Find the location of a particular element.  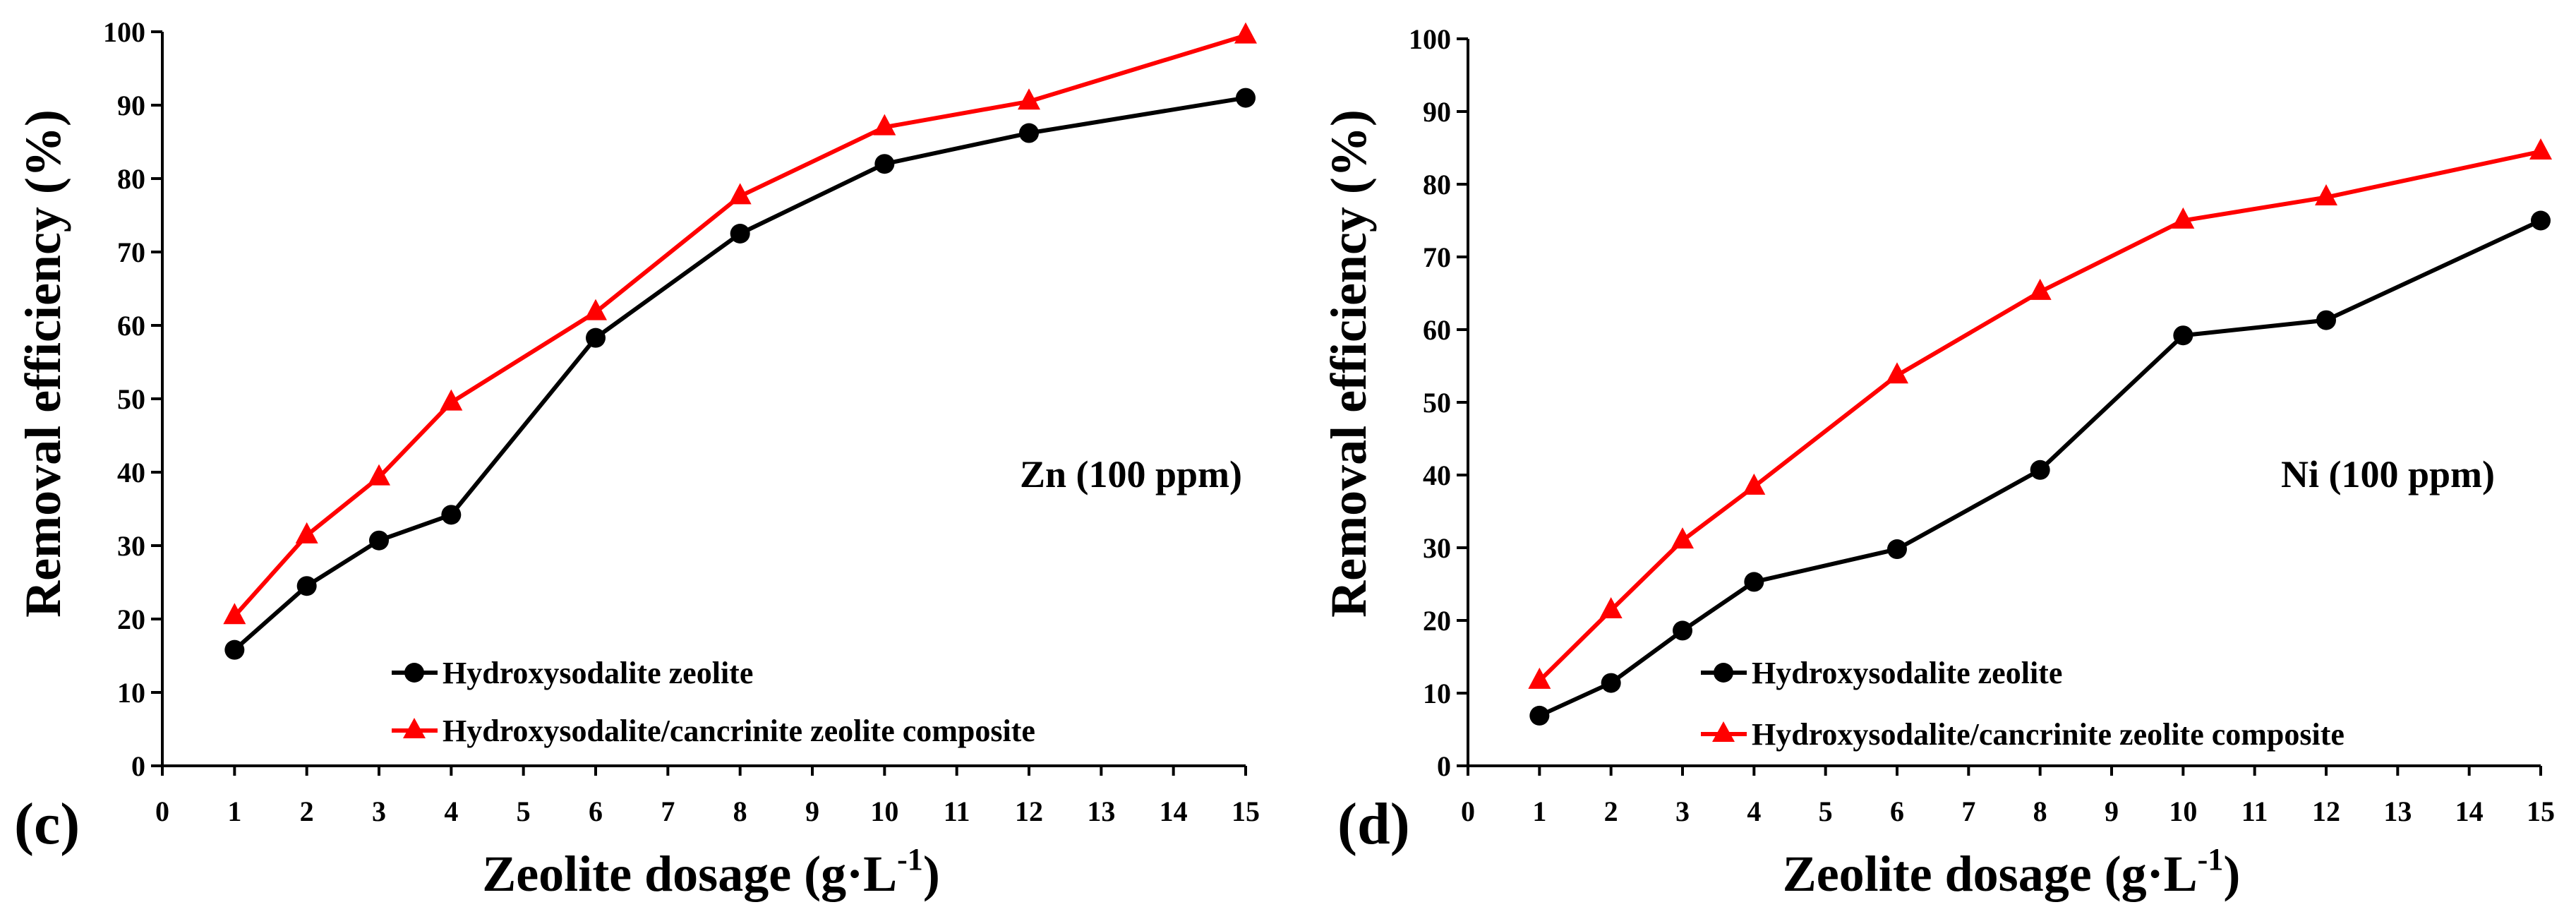

y-tick-label: 0 is located at coordinates (1444, 766).